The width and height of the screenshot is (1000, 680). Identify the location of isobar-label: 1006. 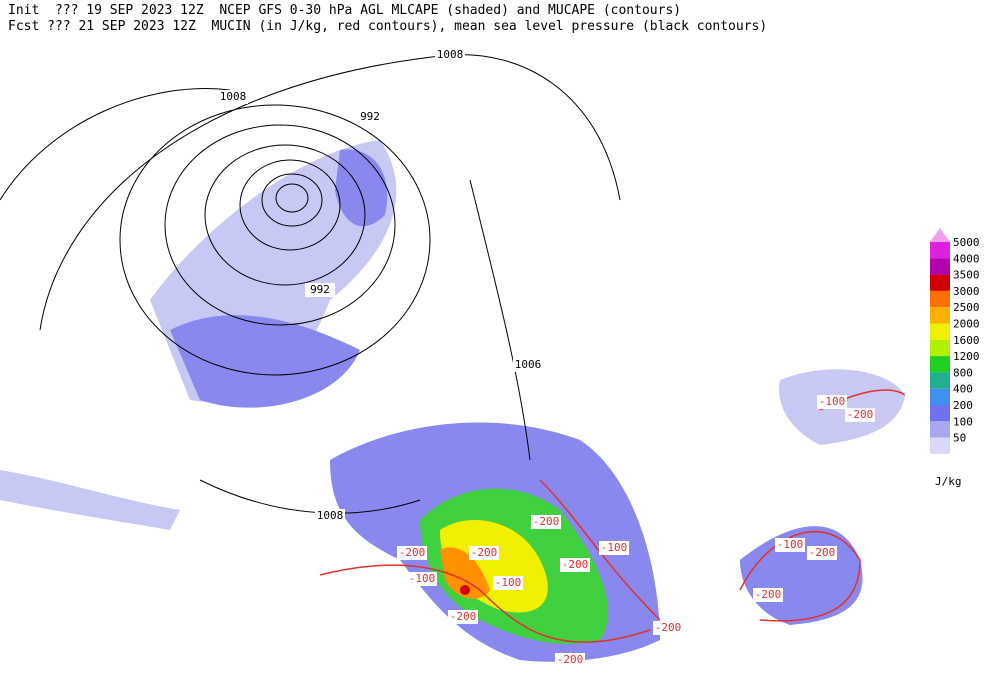
(528, 364).